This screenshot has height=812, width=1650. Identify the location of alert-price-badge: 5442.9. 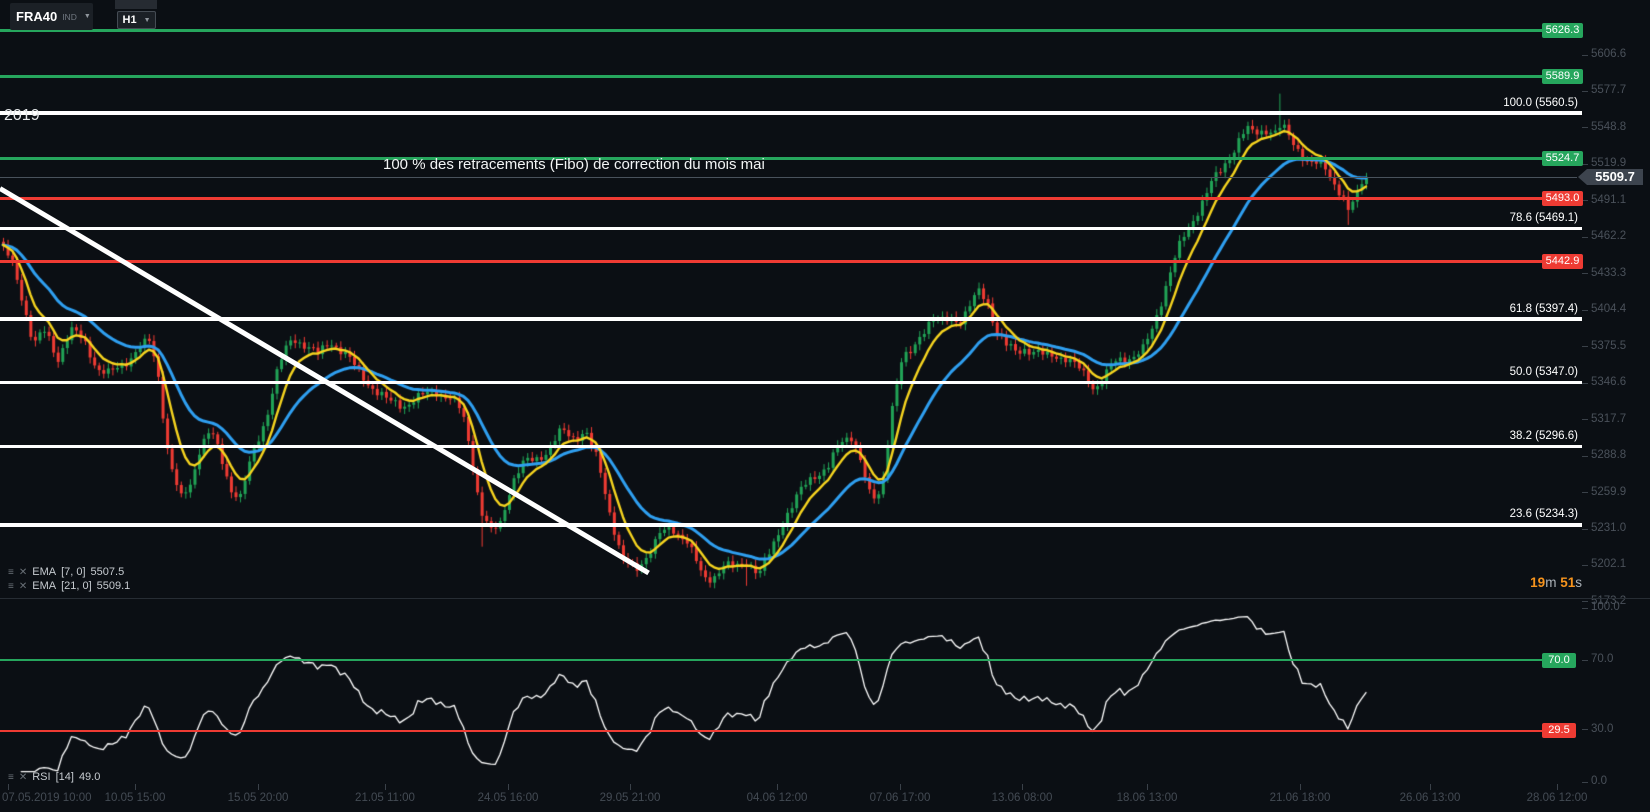
(1562, 262).